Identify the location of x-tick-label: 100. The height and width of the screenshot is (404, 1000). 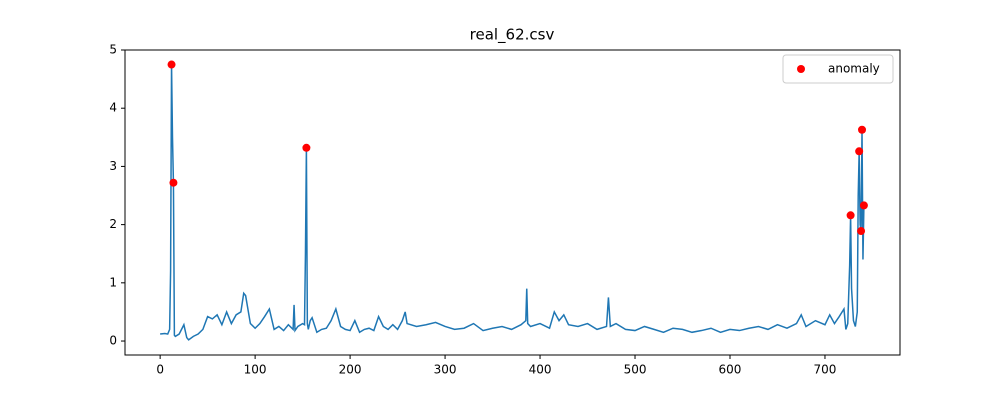
(255, 370).